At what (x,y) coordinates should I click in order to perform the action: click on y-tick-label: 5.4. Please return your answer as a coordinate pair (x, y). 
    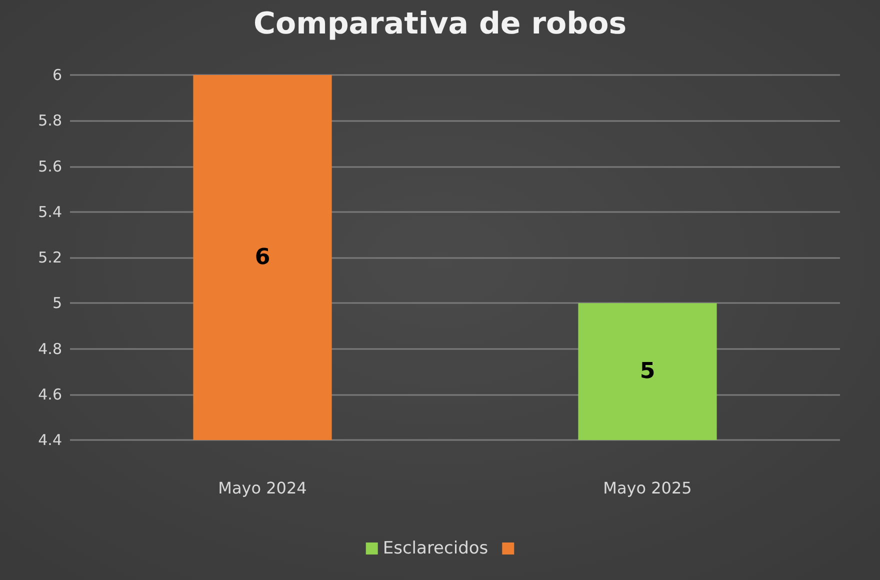
    Looking at the image, I should click on (50, 211).